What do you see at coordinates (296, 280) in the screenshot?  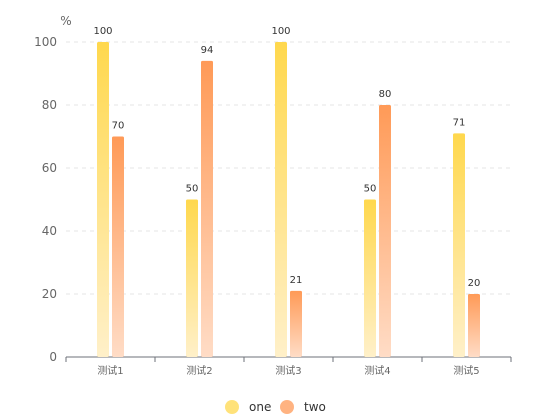 I see `data-label: 21` at bounding box center [296, 280].